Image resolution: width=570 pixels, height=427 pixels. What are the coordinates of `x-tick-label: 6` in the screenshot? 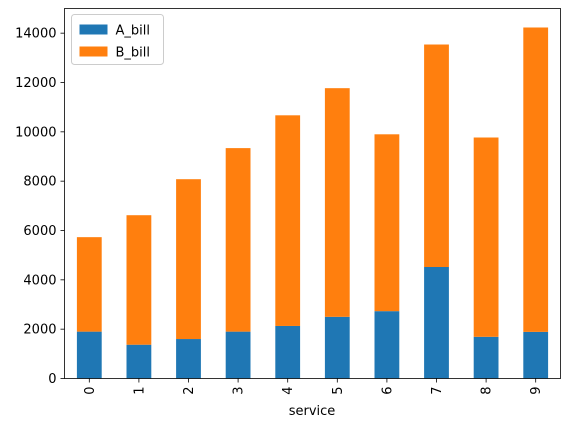 It's located at (387, 391).